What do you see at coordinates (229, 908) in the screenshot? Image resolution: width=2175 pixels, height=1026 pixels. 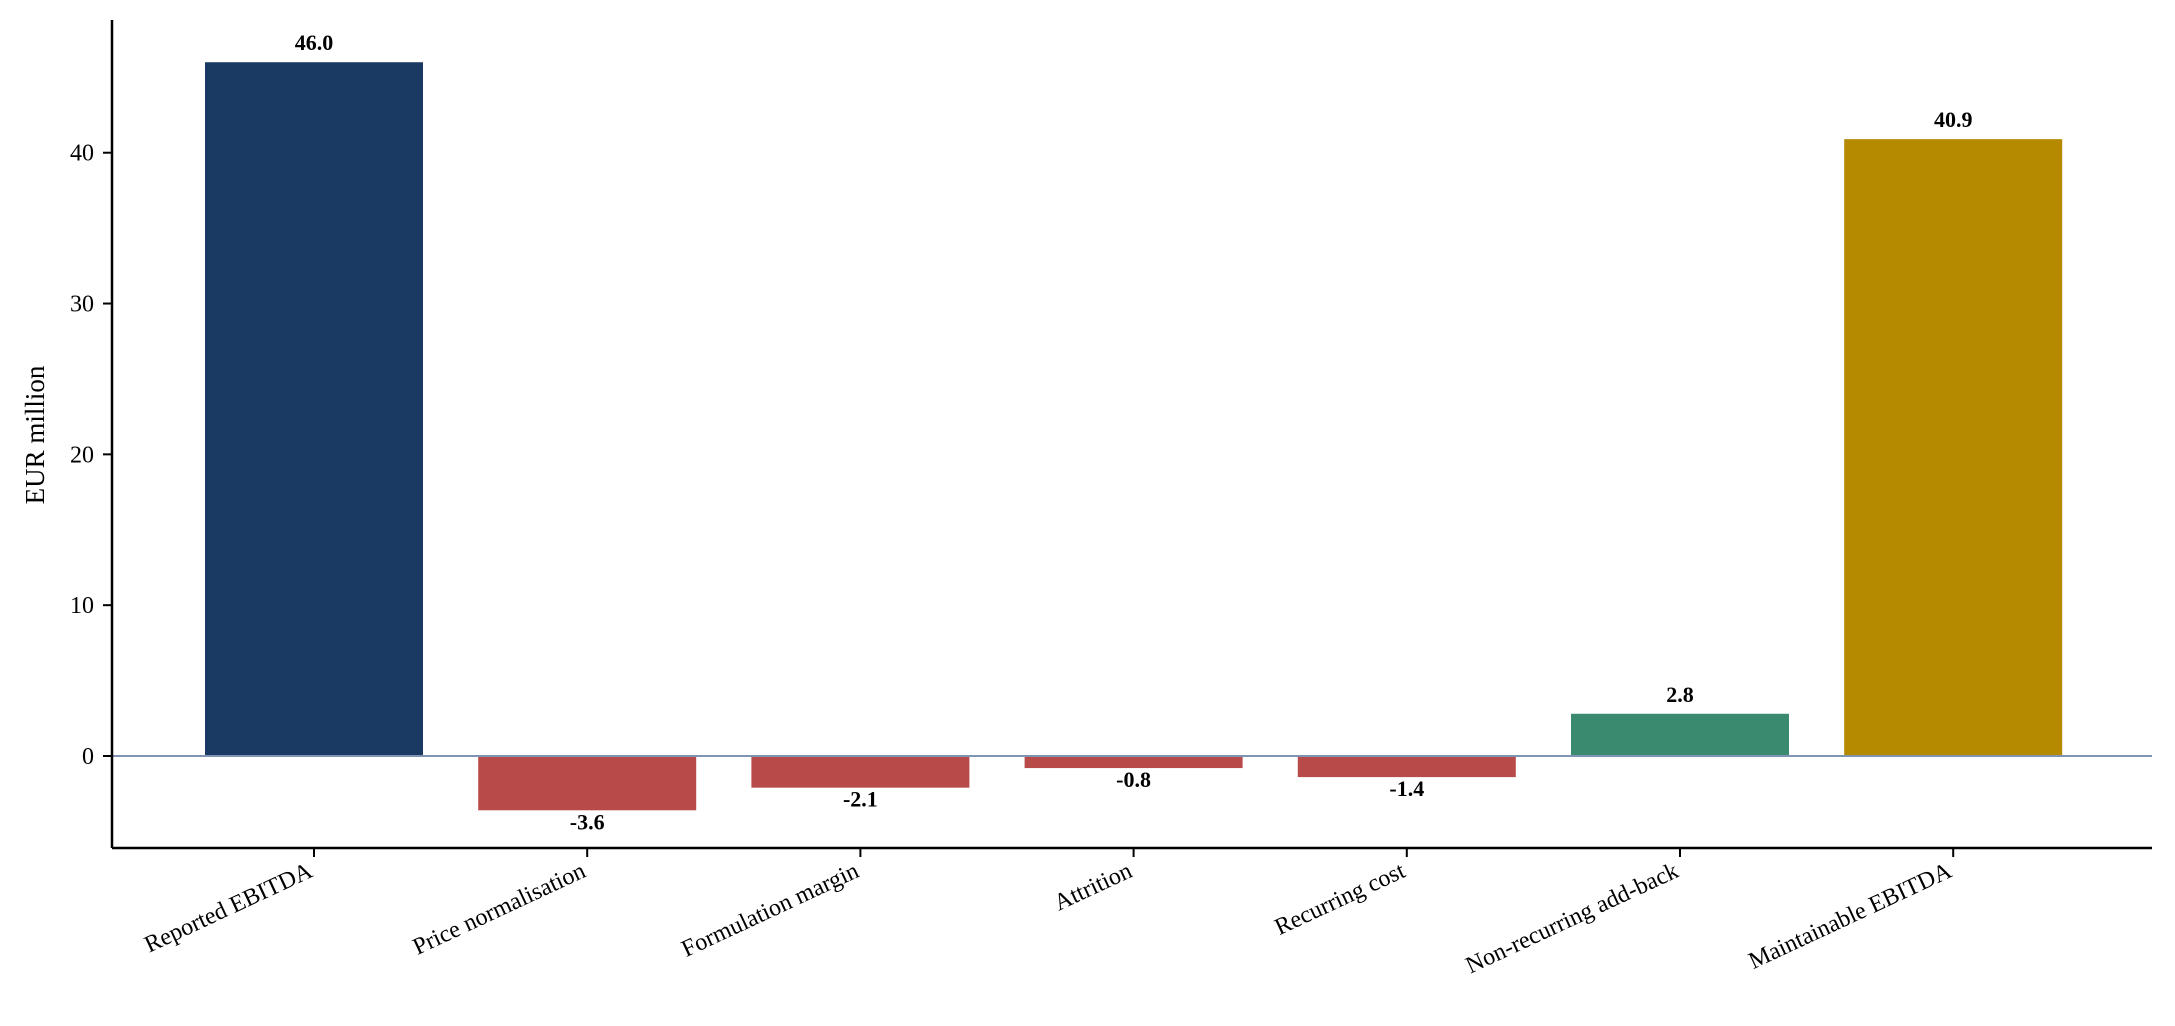 I see `x-tick-label: Reported EBITDA` at bounding box center [229, 908].